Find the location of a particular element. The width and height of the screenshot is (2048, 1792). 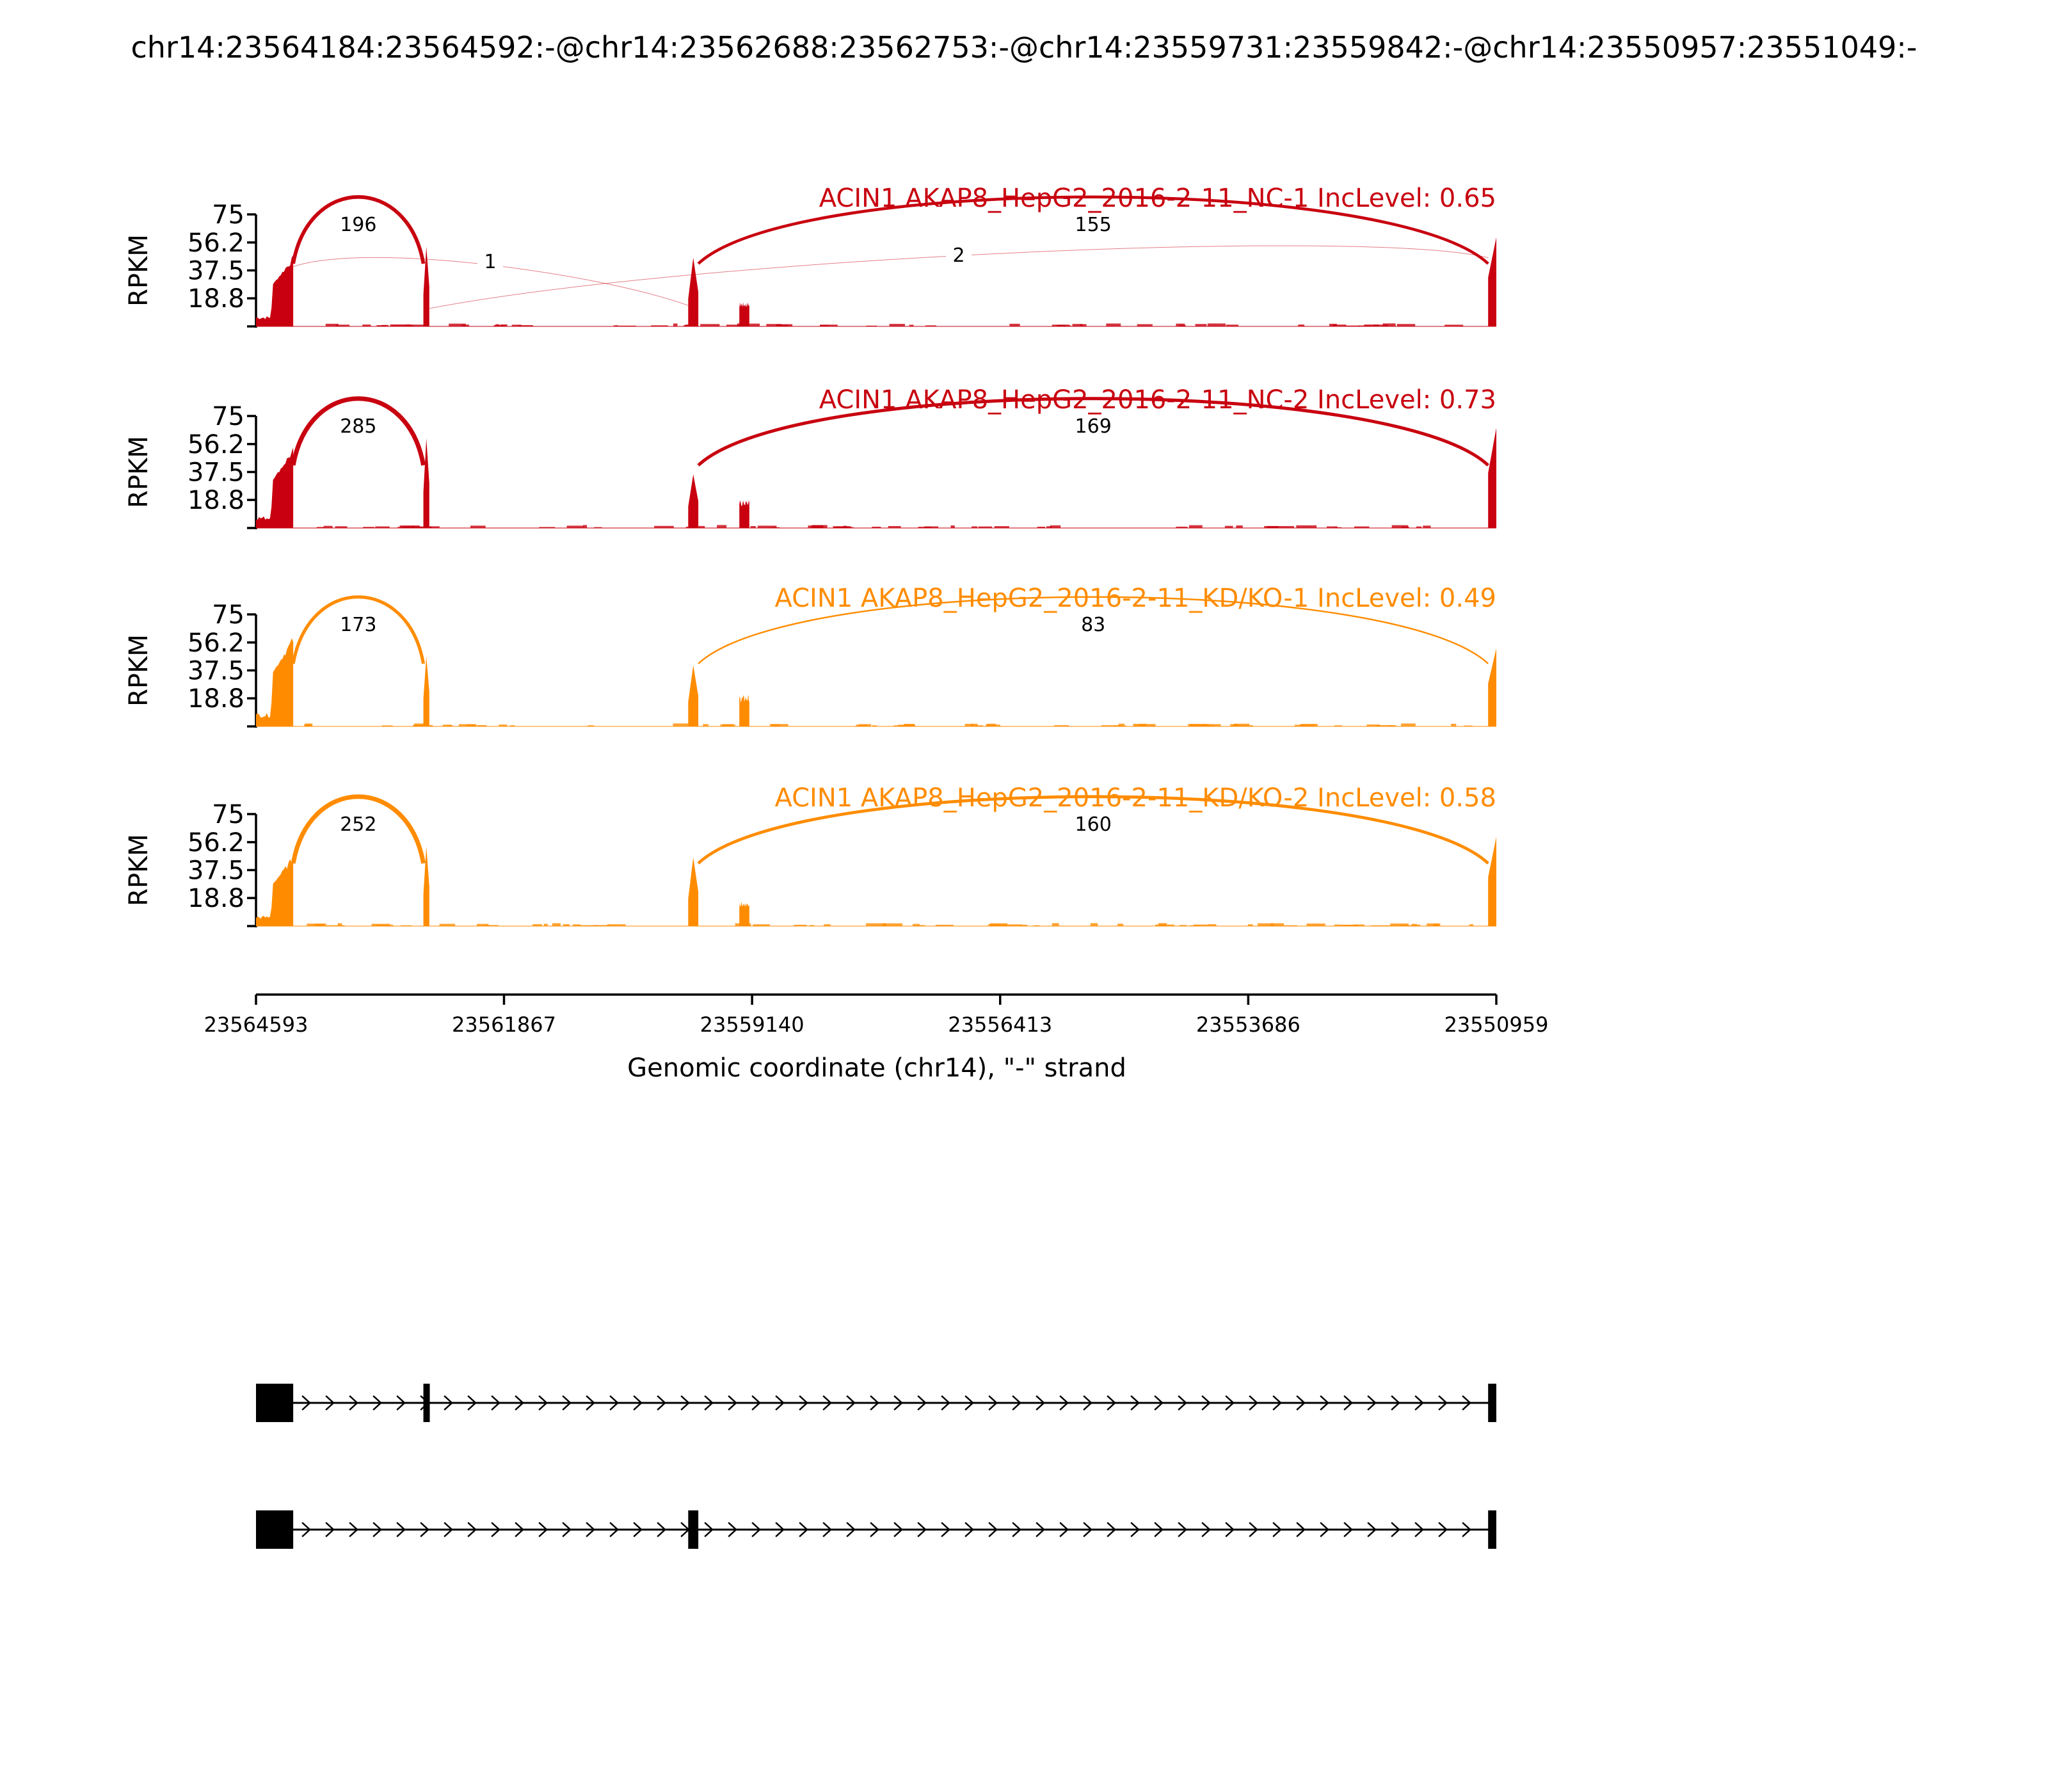

junction-count: 83 is located at coordinates (1093, 625).